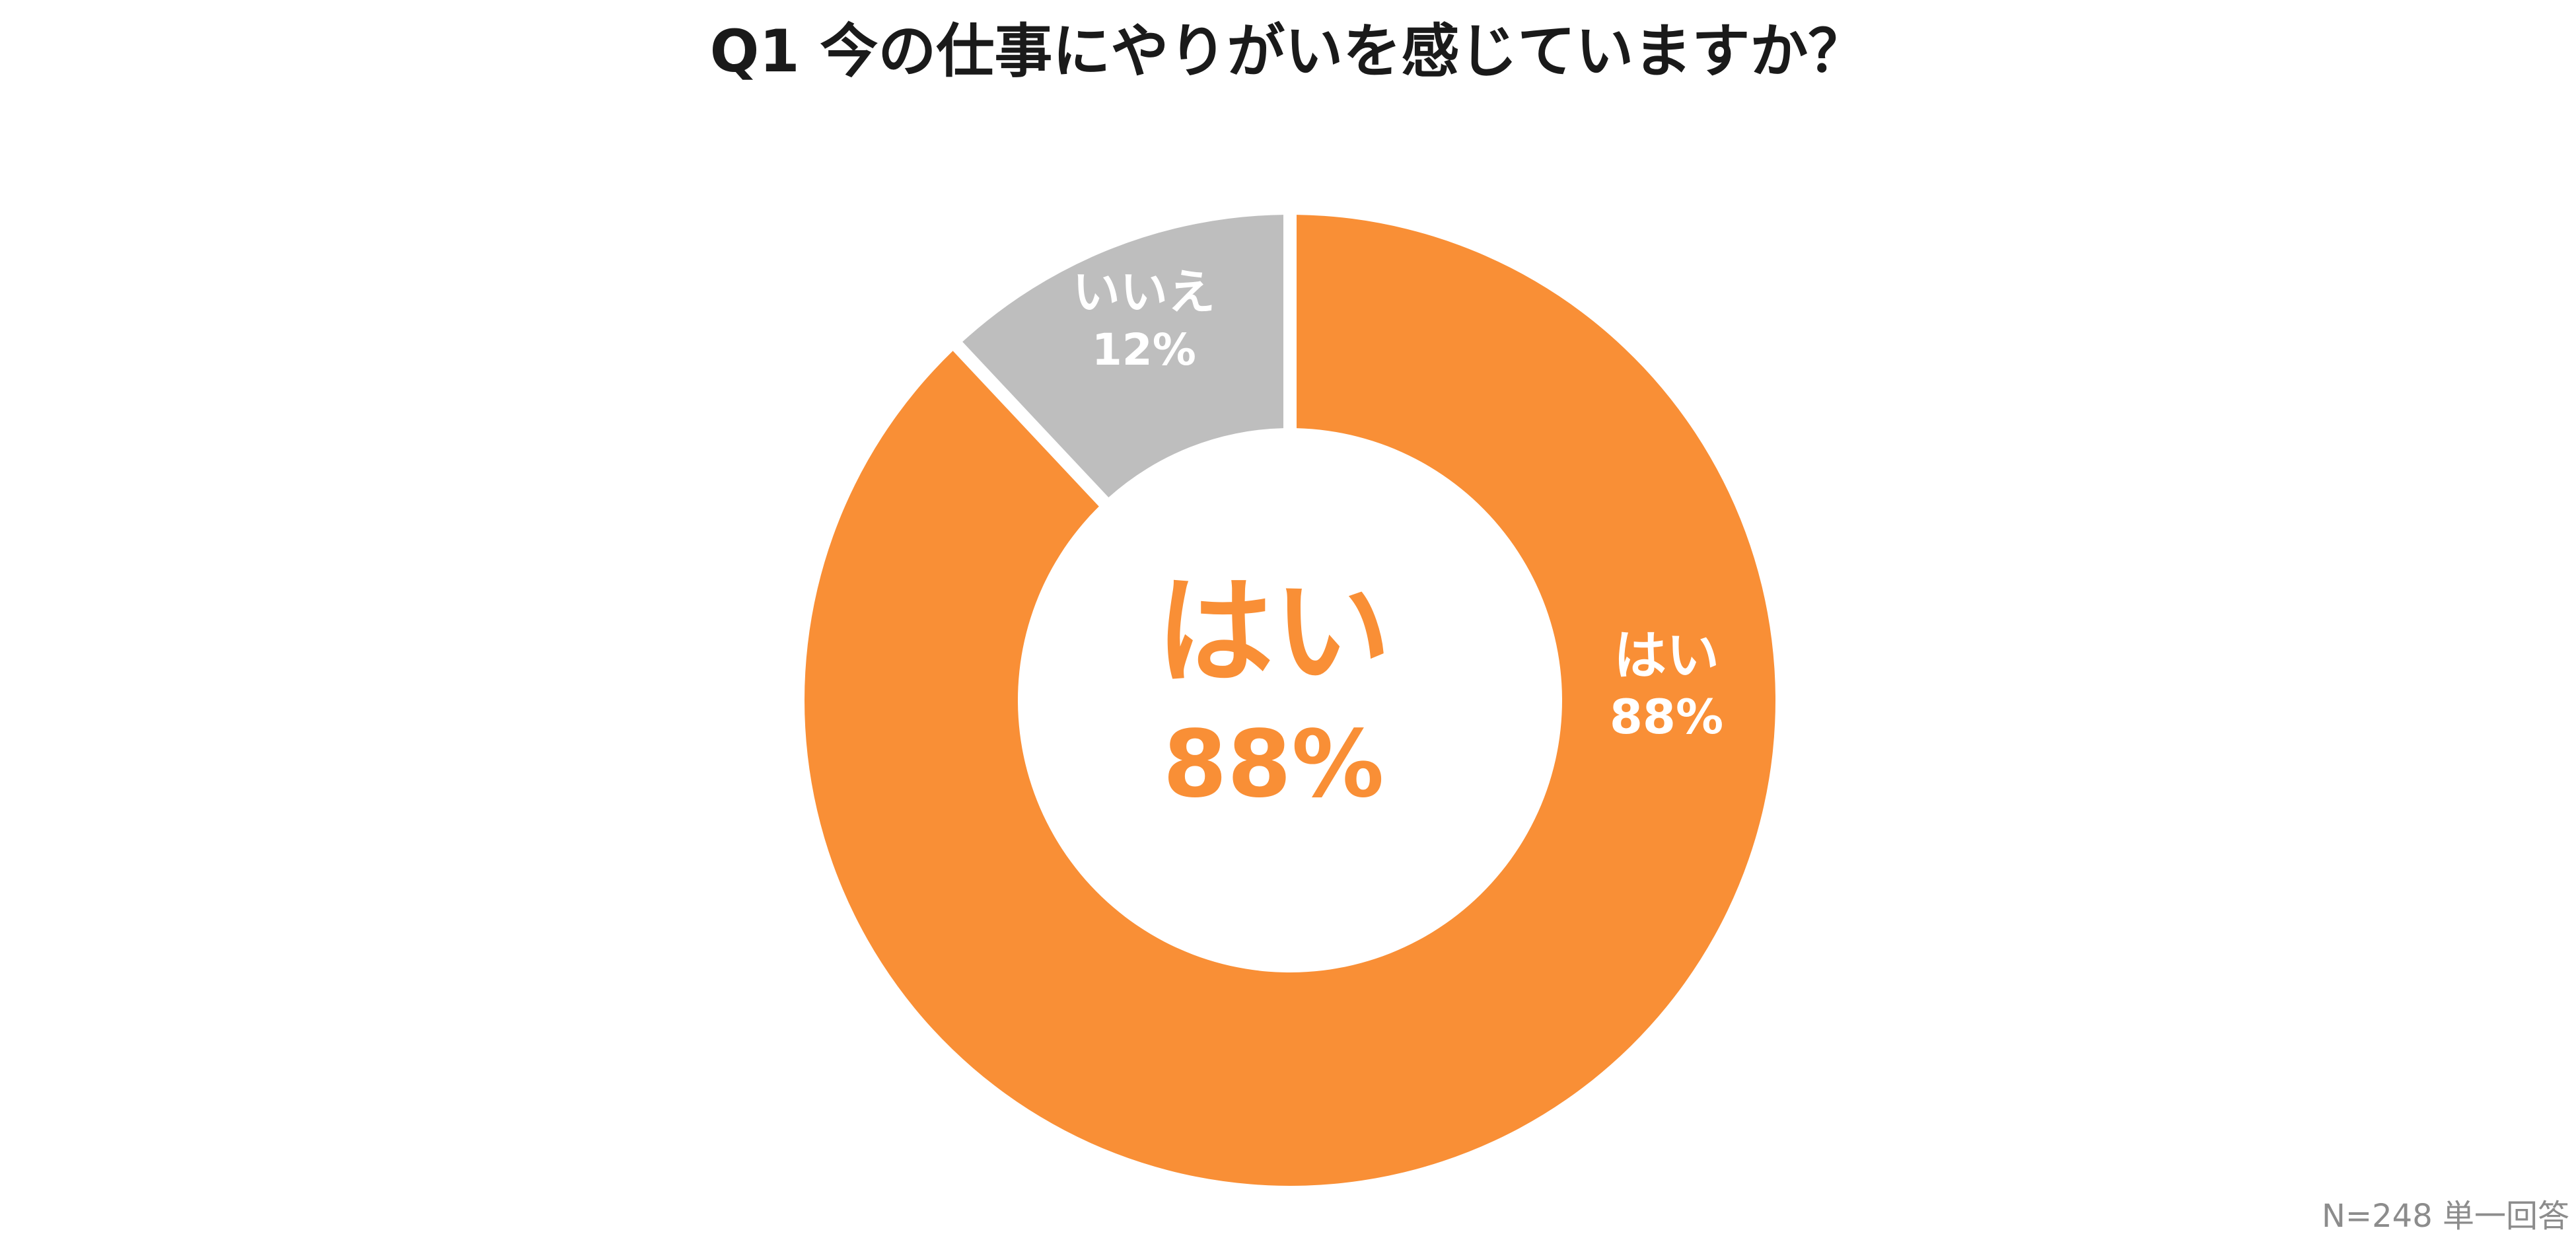 This screenshot has height=1240, width=2576. What do you see at coordinates (2445, 1216) in the screenshot?
I see `sample-note: N=248 単一回答` at bounding box center [2445, 1216].